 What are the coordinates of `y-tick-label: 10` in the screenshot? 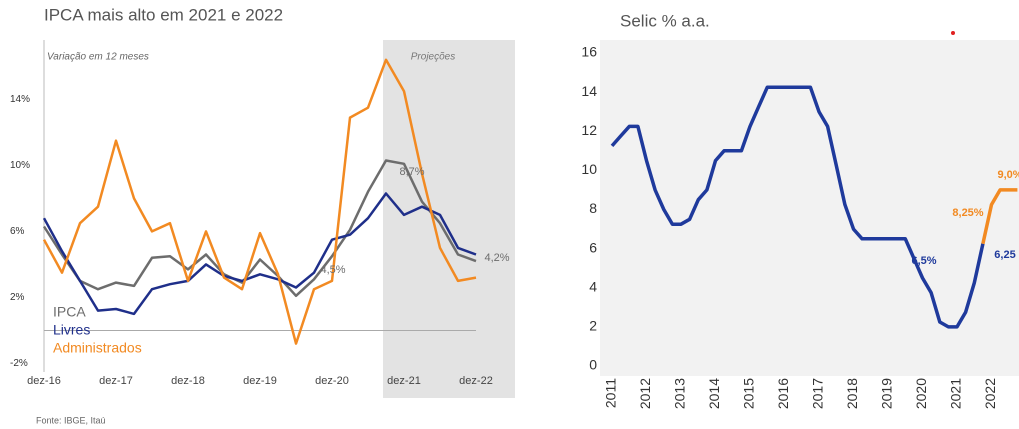 It's located at (589, 169).